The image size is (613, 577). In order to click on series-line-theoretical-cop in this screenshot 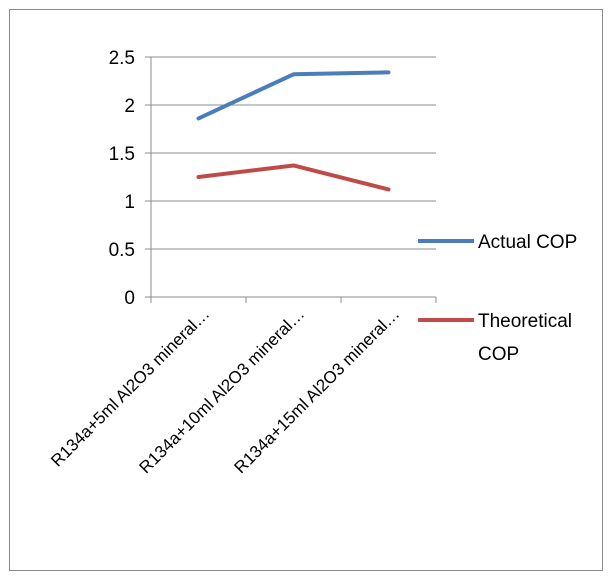, I will do `click(293, 177)`.